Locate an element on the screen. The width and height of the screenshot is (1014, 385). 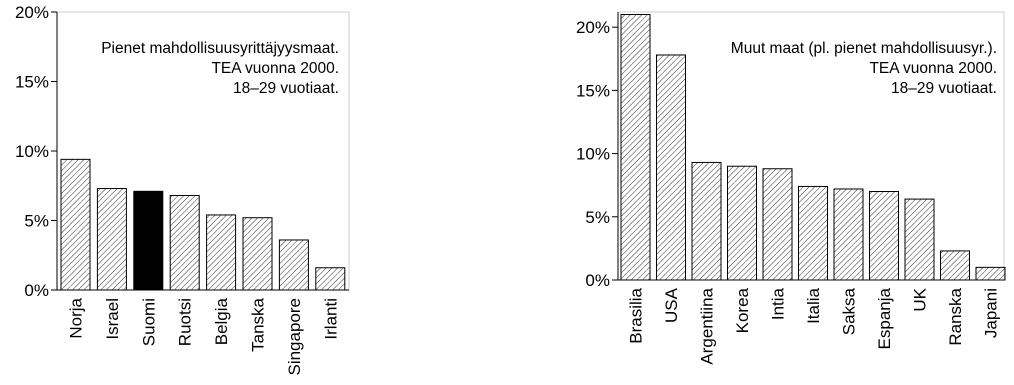
category-label: Ranska is located at coordinates (955, 316).